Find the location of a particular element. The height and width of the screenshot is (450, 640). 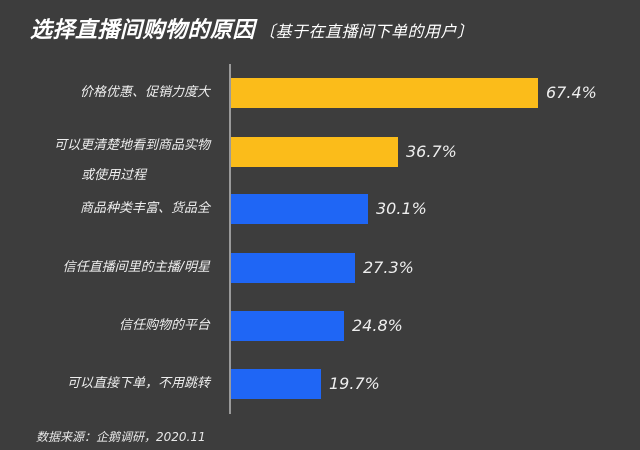

y-axis-line is located at coordinates (230, 239).